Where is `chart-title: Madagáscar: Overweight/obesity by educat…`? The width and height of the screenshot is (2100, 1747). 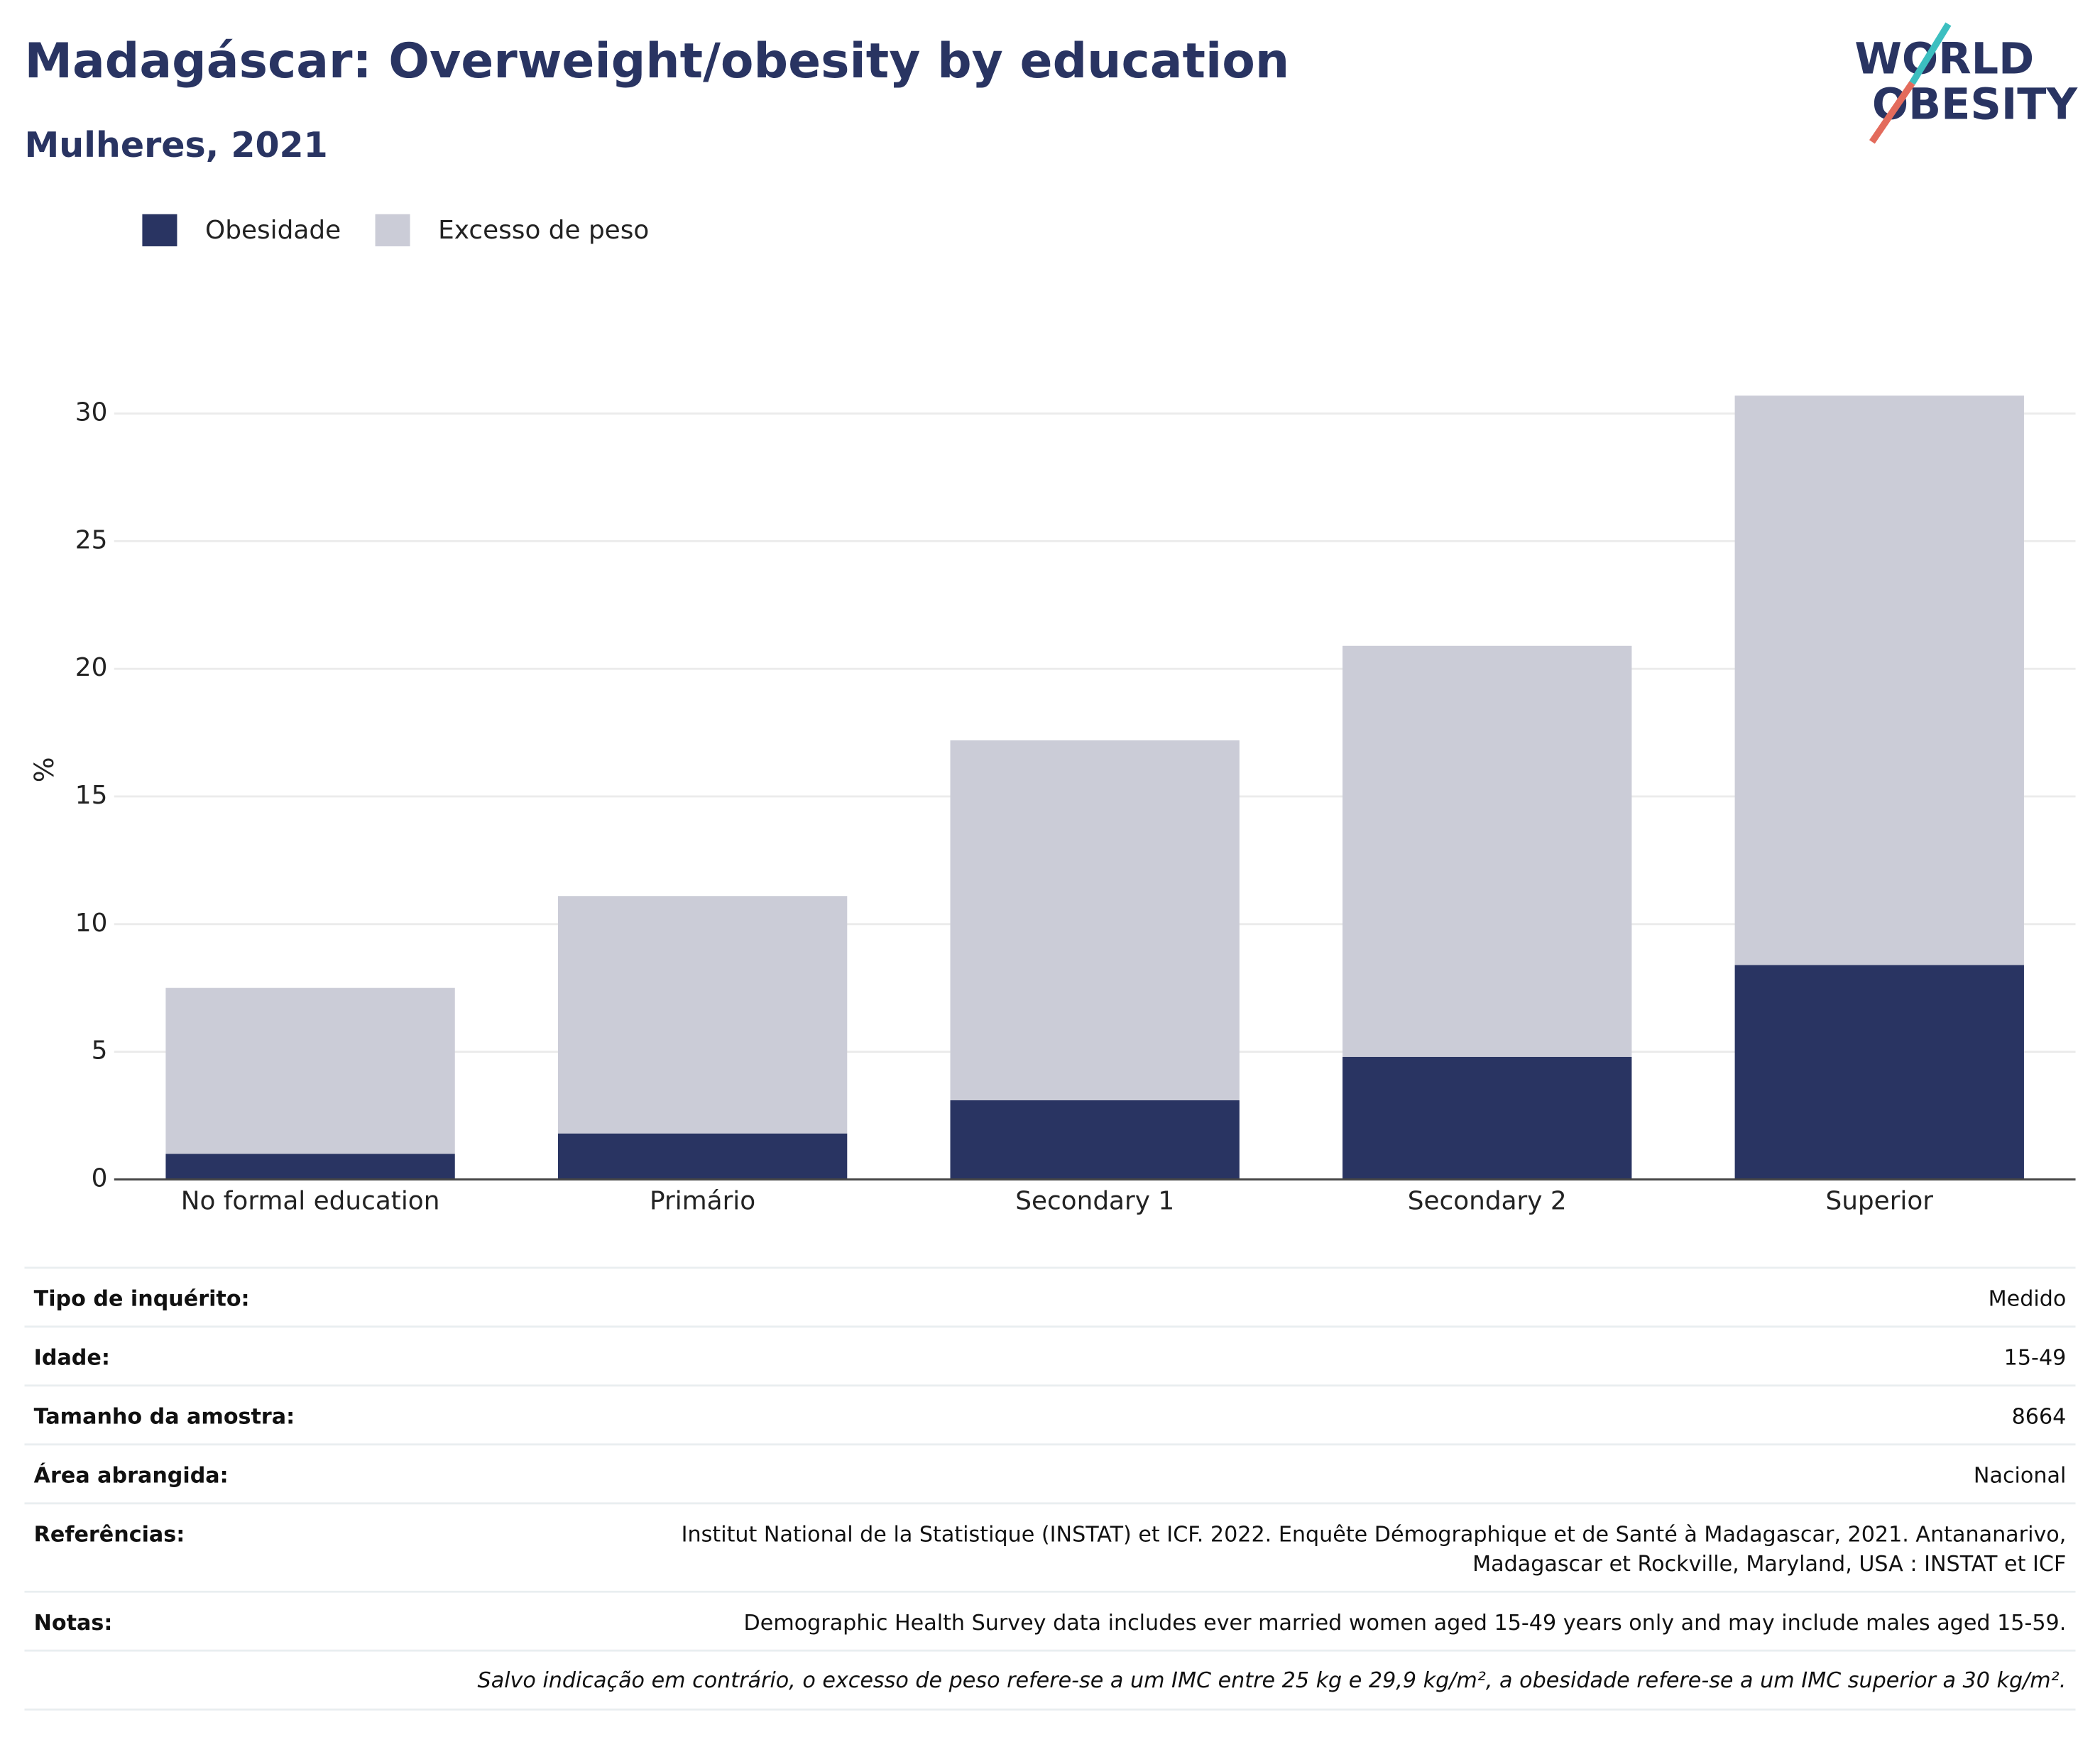 chart-title: Madagáscar: Overweight/obesity by educat… is located at coordinates (656, 61).